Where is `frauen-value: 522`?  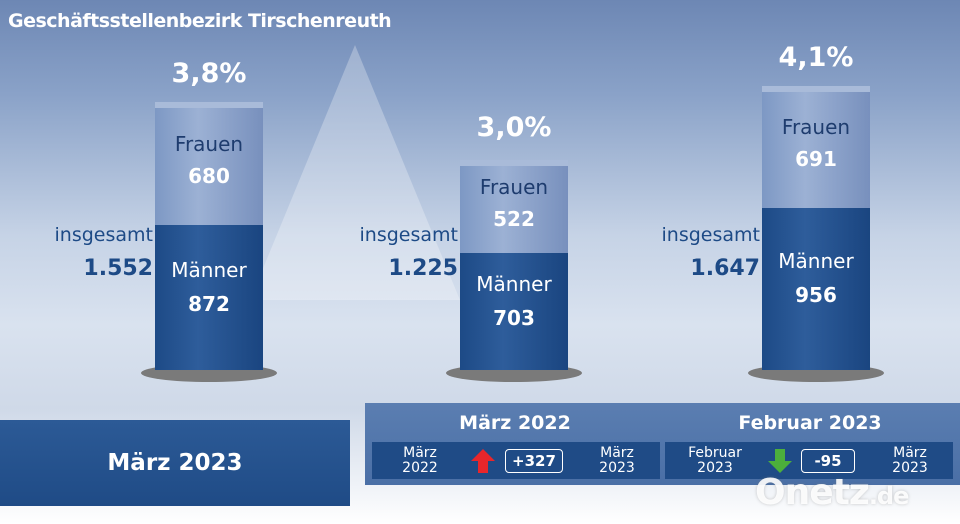
frauen-value: 522 is located at coordinates (514, 218).